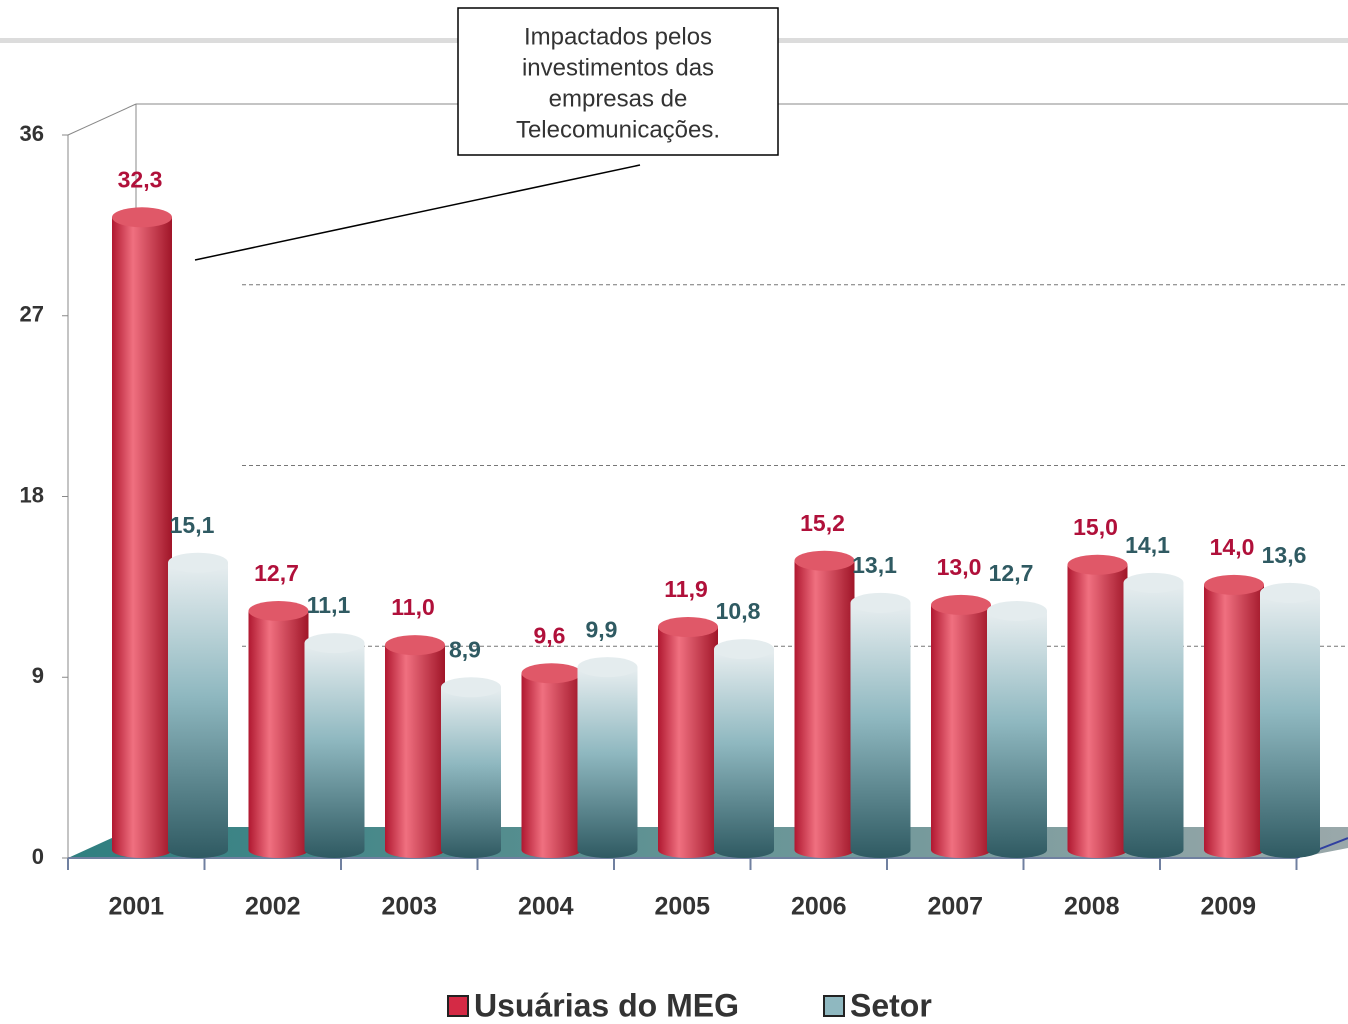 Image resolution: width=1348 pixels, height=1024 pixels. What do you see at coordinates (959, 567) in the screenshot?
I see `value-label: 13,0` at bounding box center [959, 567].